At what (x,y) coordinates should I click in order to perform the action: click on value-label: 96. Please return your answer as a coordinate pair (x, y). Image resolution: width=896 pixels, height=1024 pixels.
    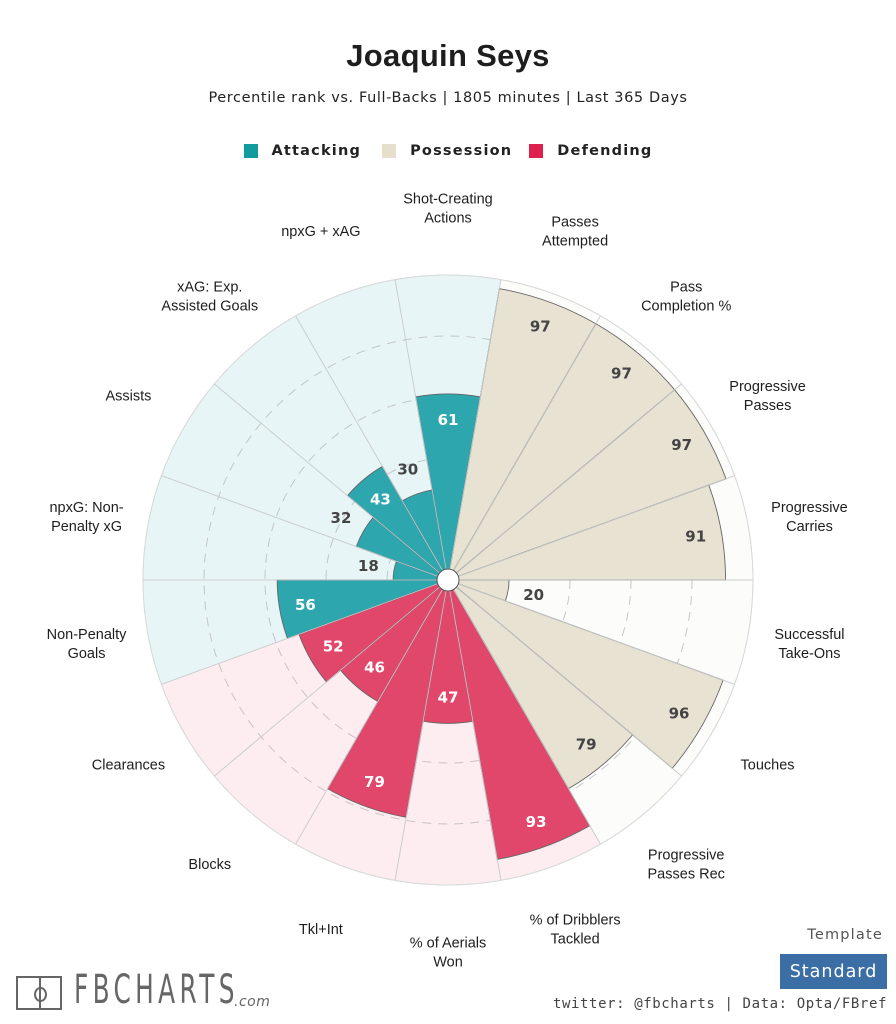
    Looking at the image, I should click on (679, 713).